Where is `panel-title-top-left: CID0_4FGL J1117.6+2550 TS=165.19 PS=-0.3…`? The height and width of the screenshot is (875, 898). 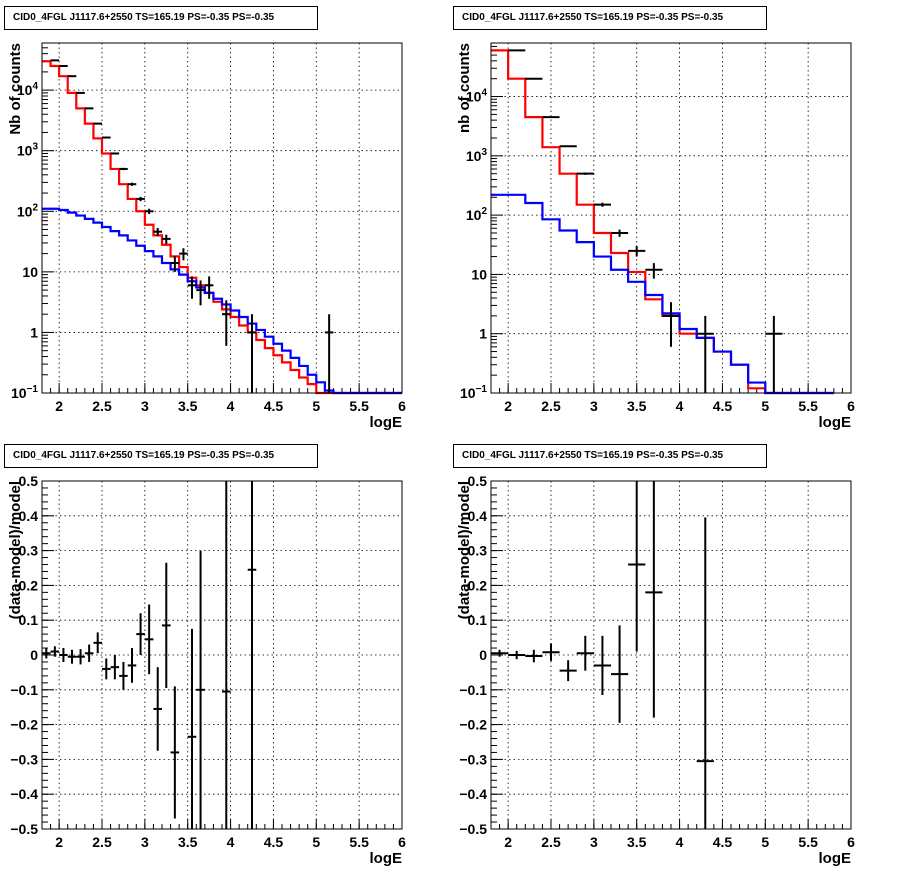
panel-title-top-left: CID0_4FGL J1117.6+2550 TS=165.19 PS=-0.3… is located at coordinates (161, 18).